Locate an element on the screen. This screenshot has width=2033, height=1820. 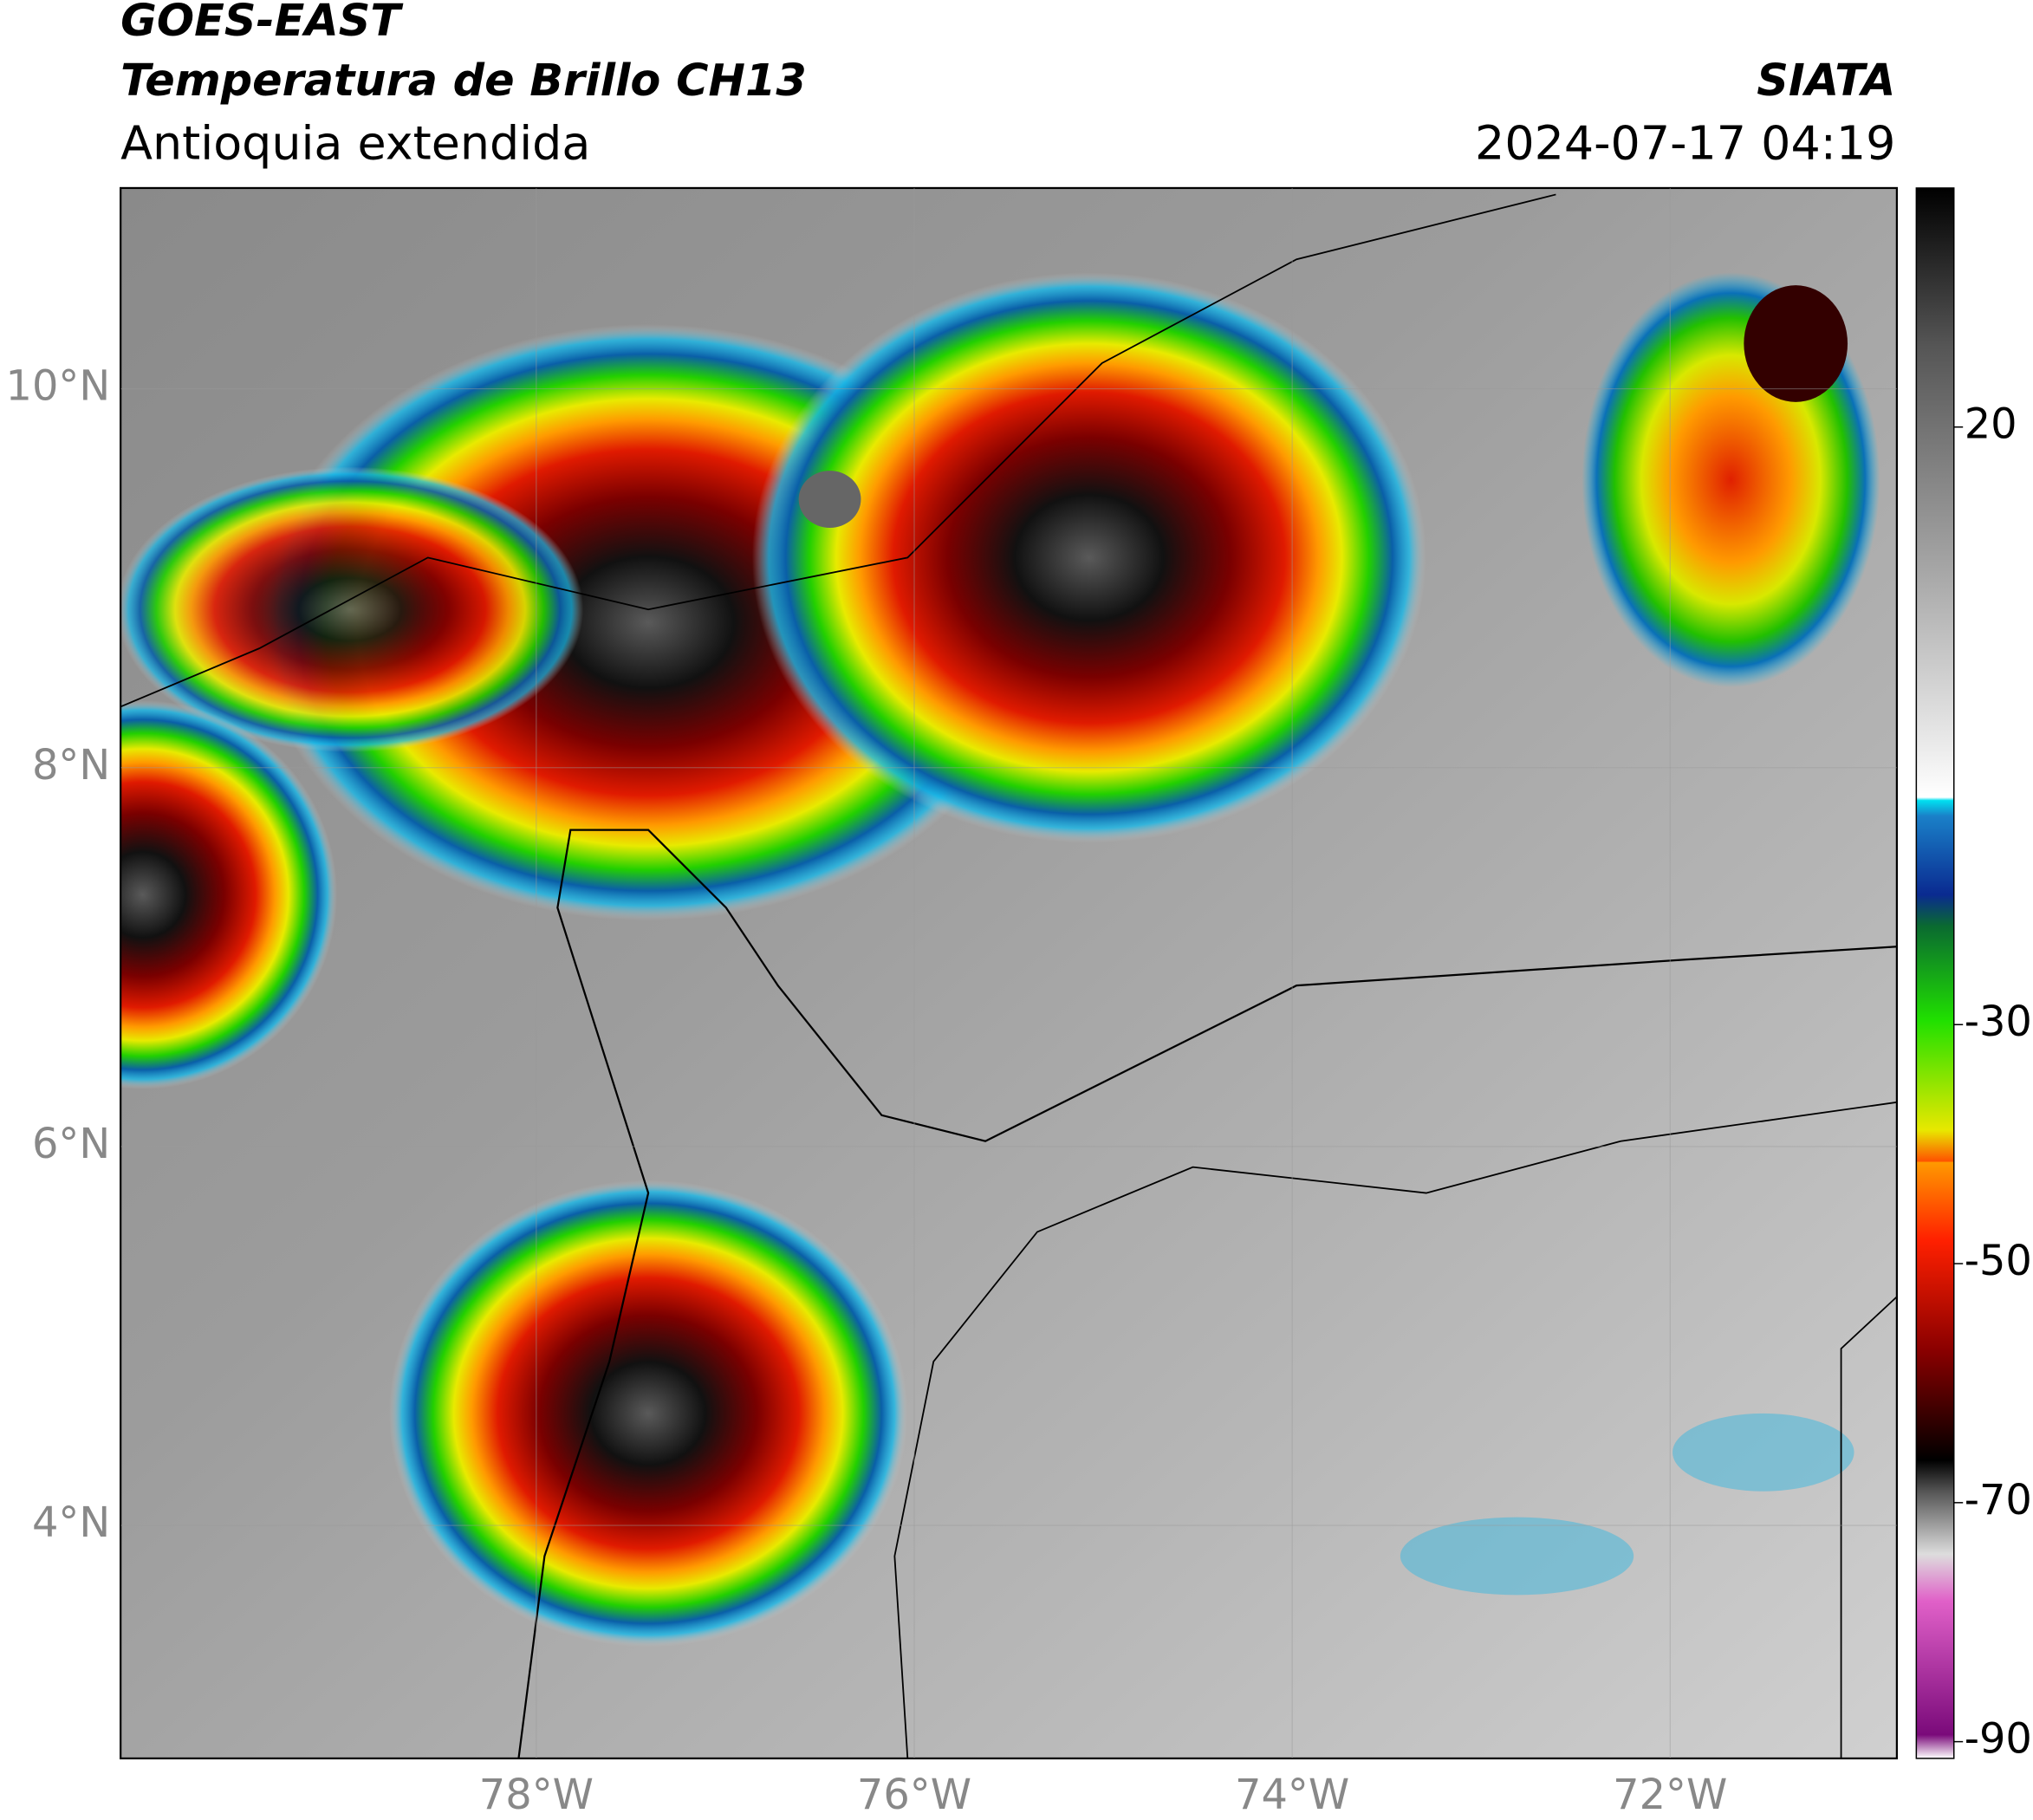
datetime: 2024-07-17 04:19 is located at coordinates (1685, 143).